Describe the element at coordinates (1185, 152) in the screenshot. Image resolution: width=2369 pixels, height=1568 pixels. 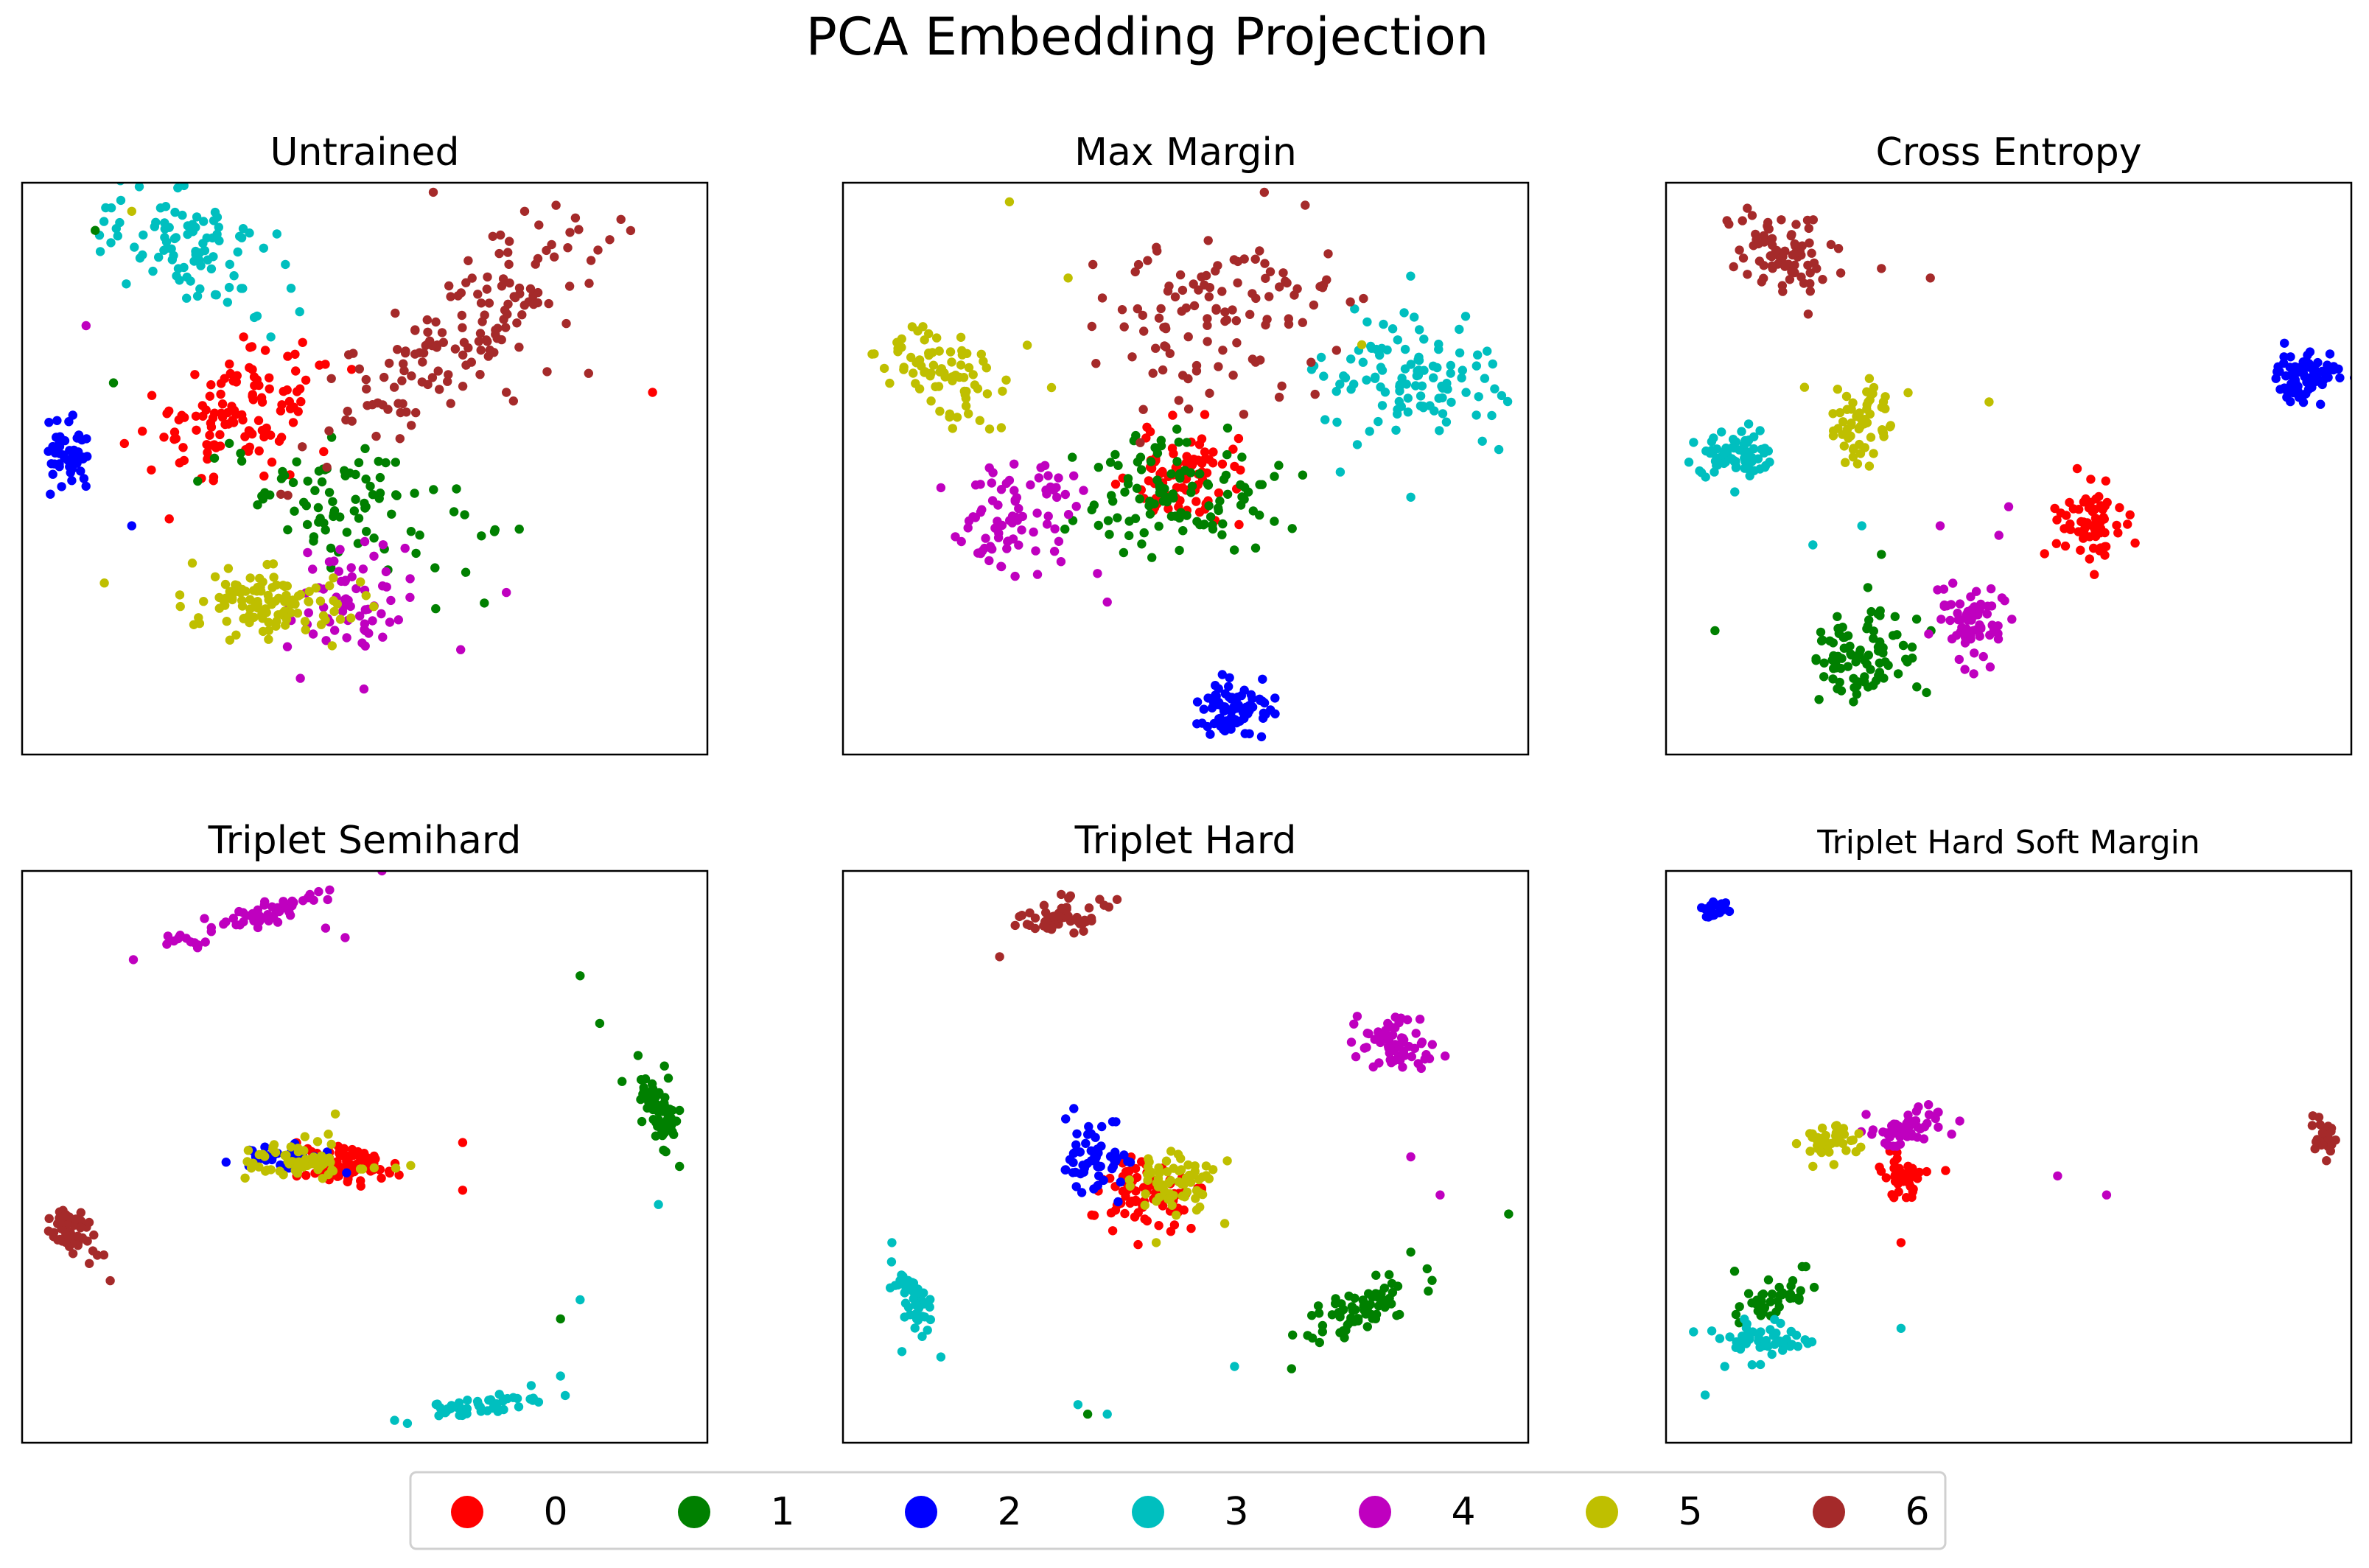
I see `subplot-title: Max Margin` at that location.